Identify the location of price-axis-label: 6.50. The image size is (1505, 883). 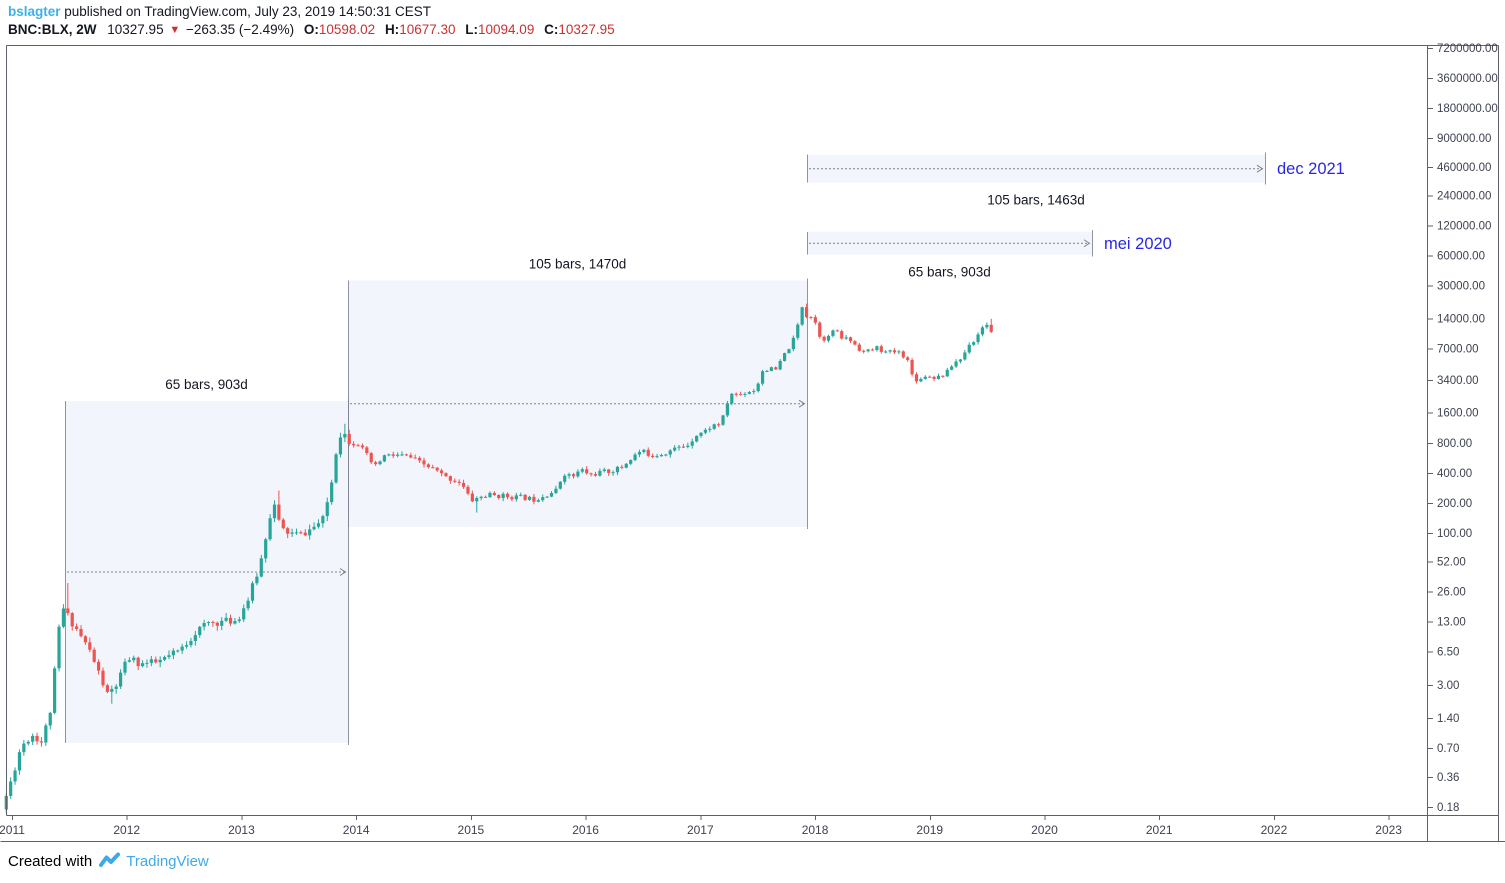
(1448, 652).